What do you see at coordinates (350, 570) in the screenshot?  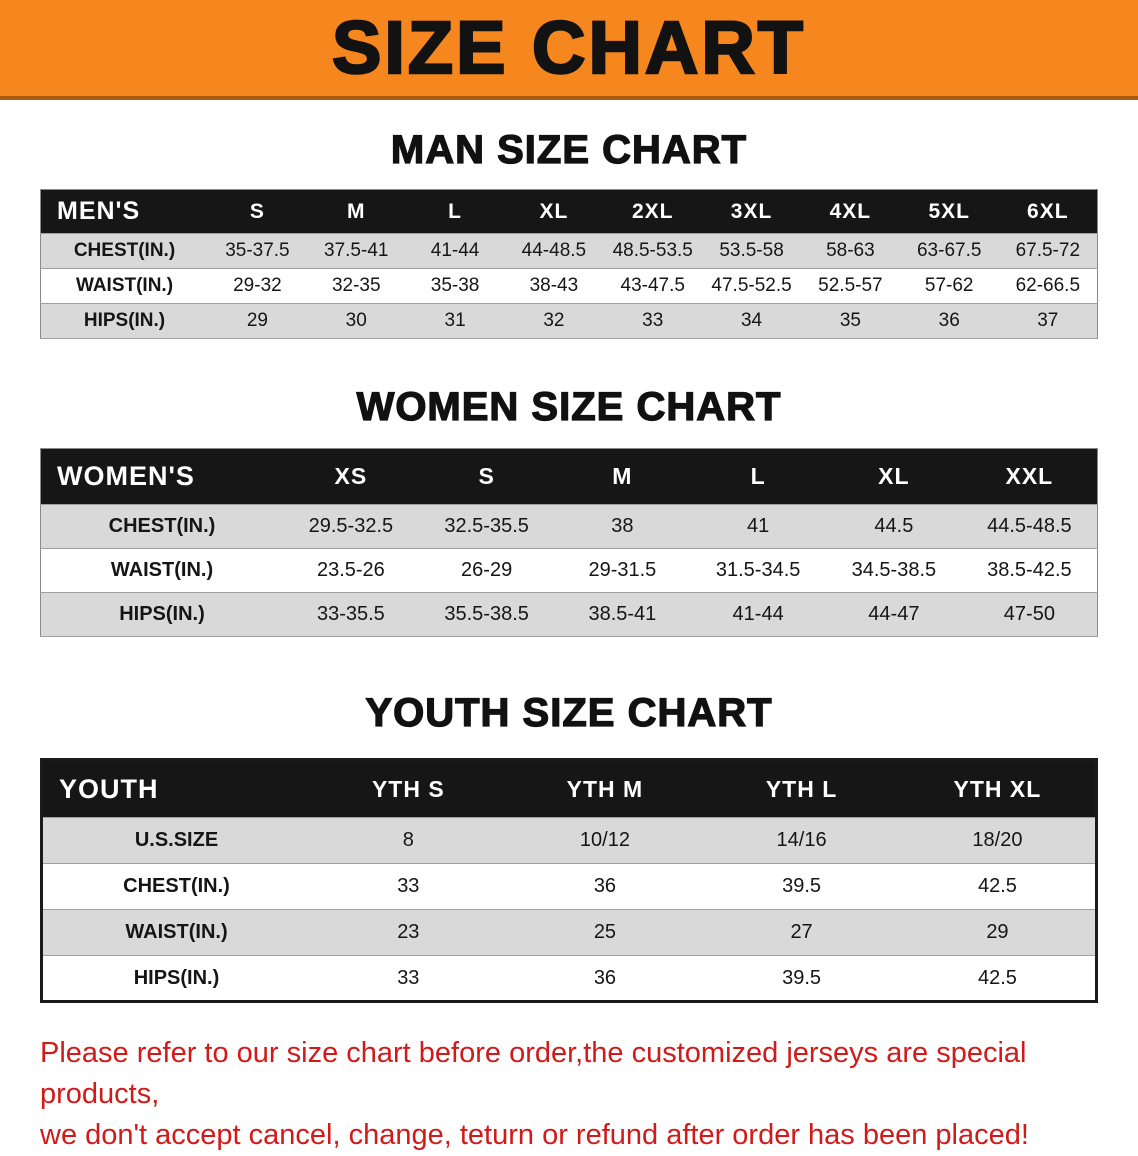 I see `value-cell: 23.5-26` at bounding box center [350, 570].